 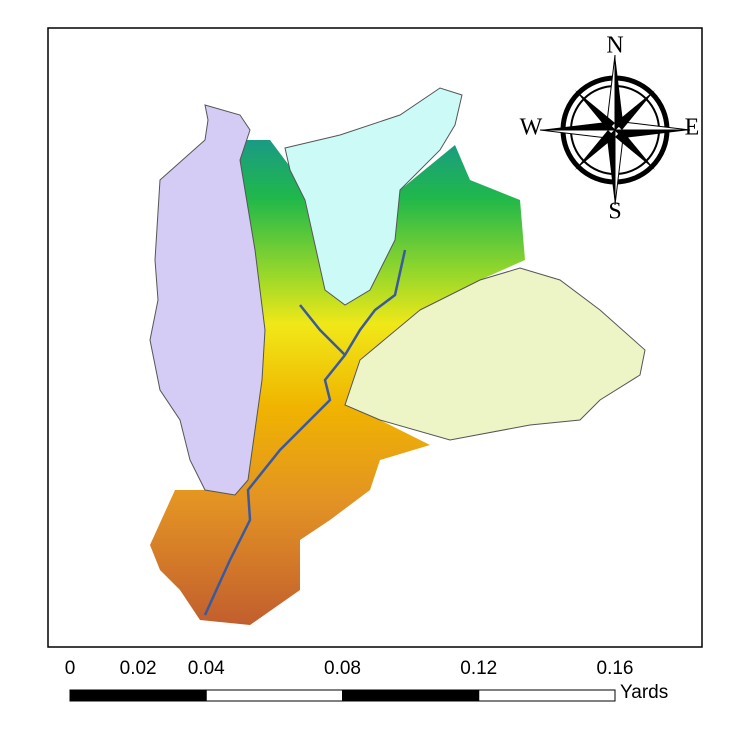 What do you see at coordinates (615, 130) in the screenshot?
I see `compass-rose` at bounding box center [615, 130].